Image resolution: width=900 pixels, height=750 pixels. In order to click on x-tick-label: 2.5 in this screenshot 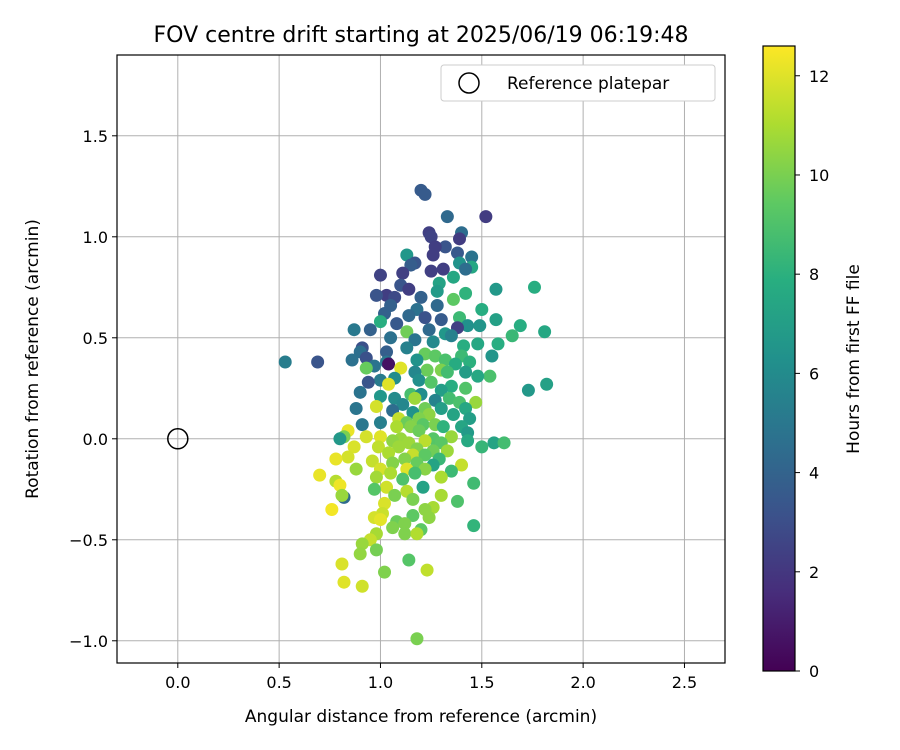, I will do `click(684, 682)`.